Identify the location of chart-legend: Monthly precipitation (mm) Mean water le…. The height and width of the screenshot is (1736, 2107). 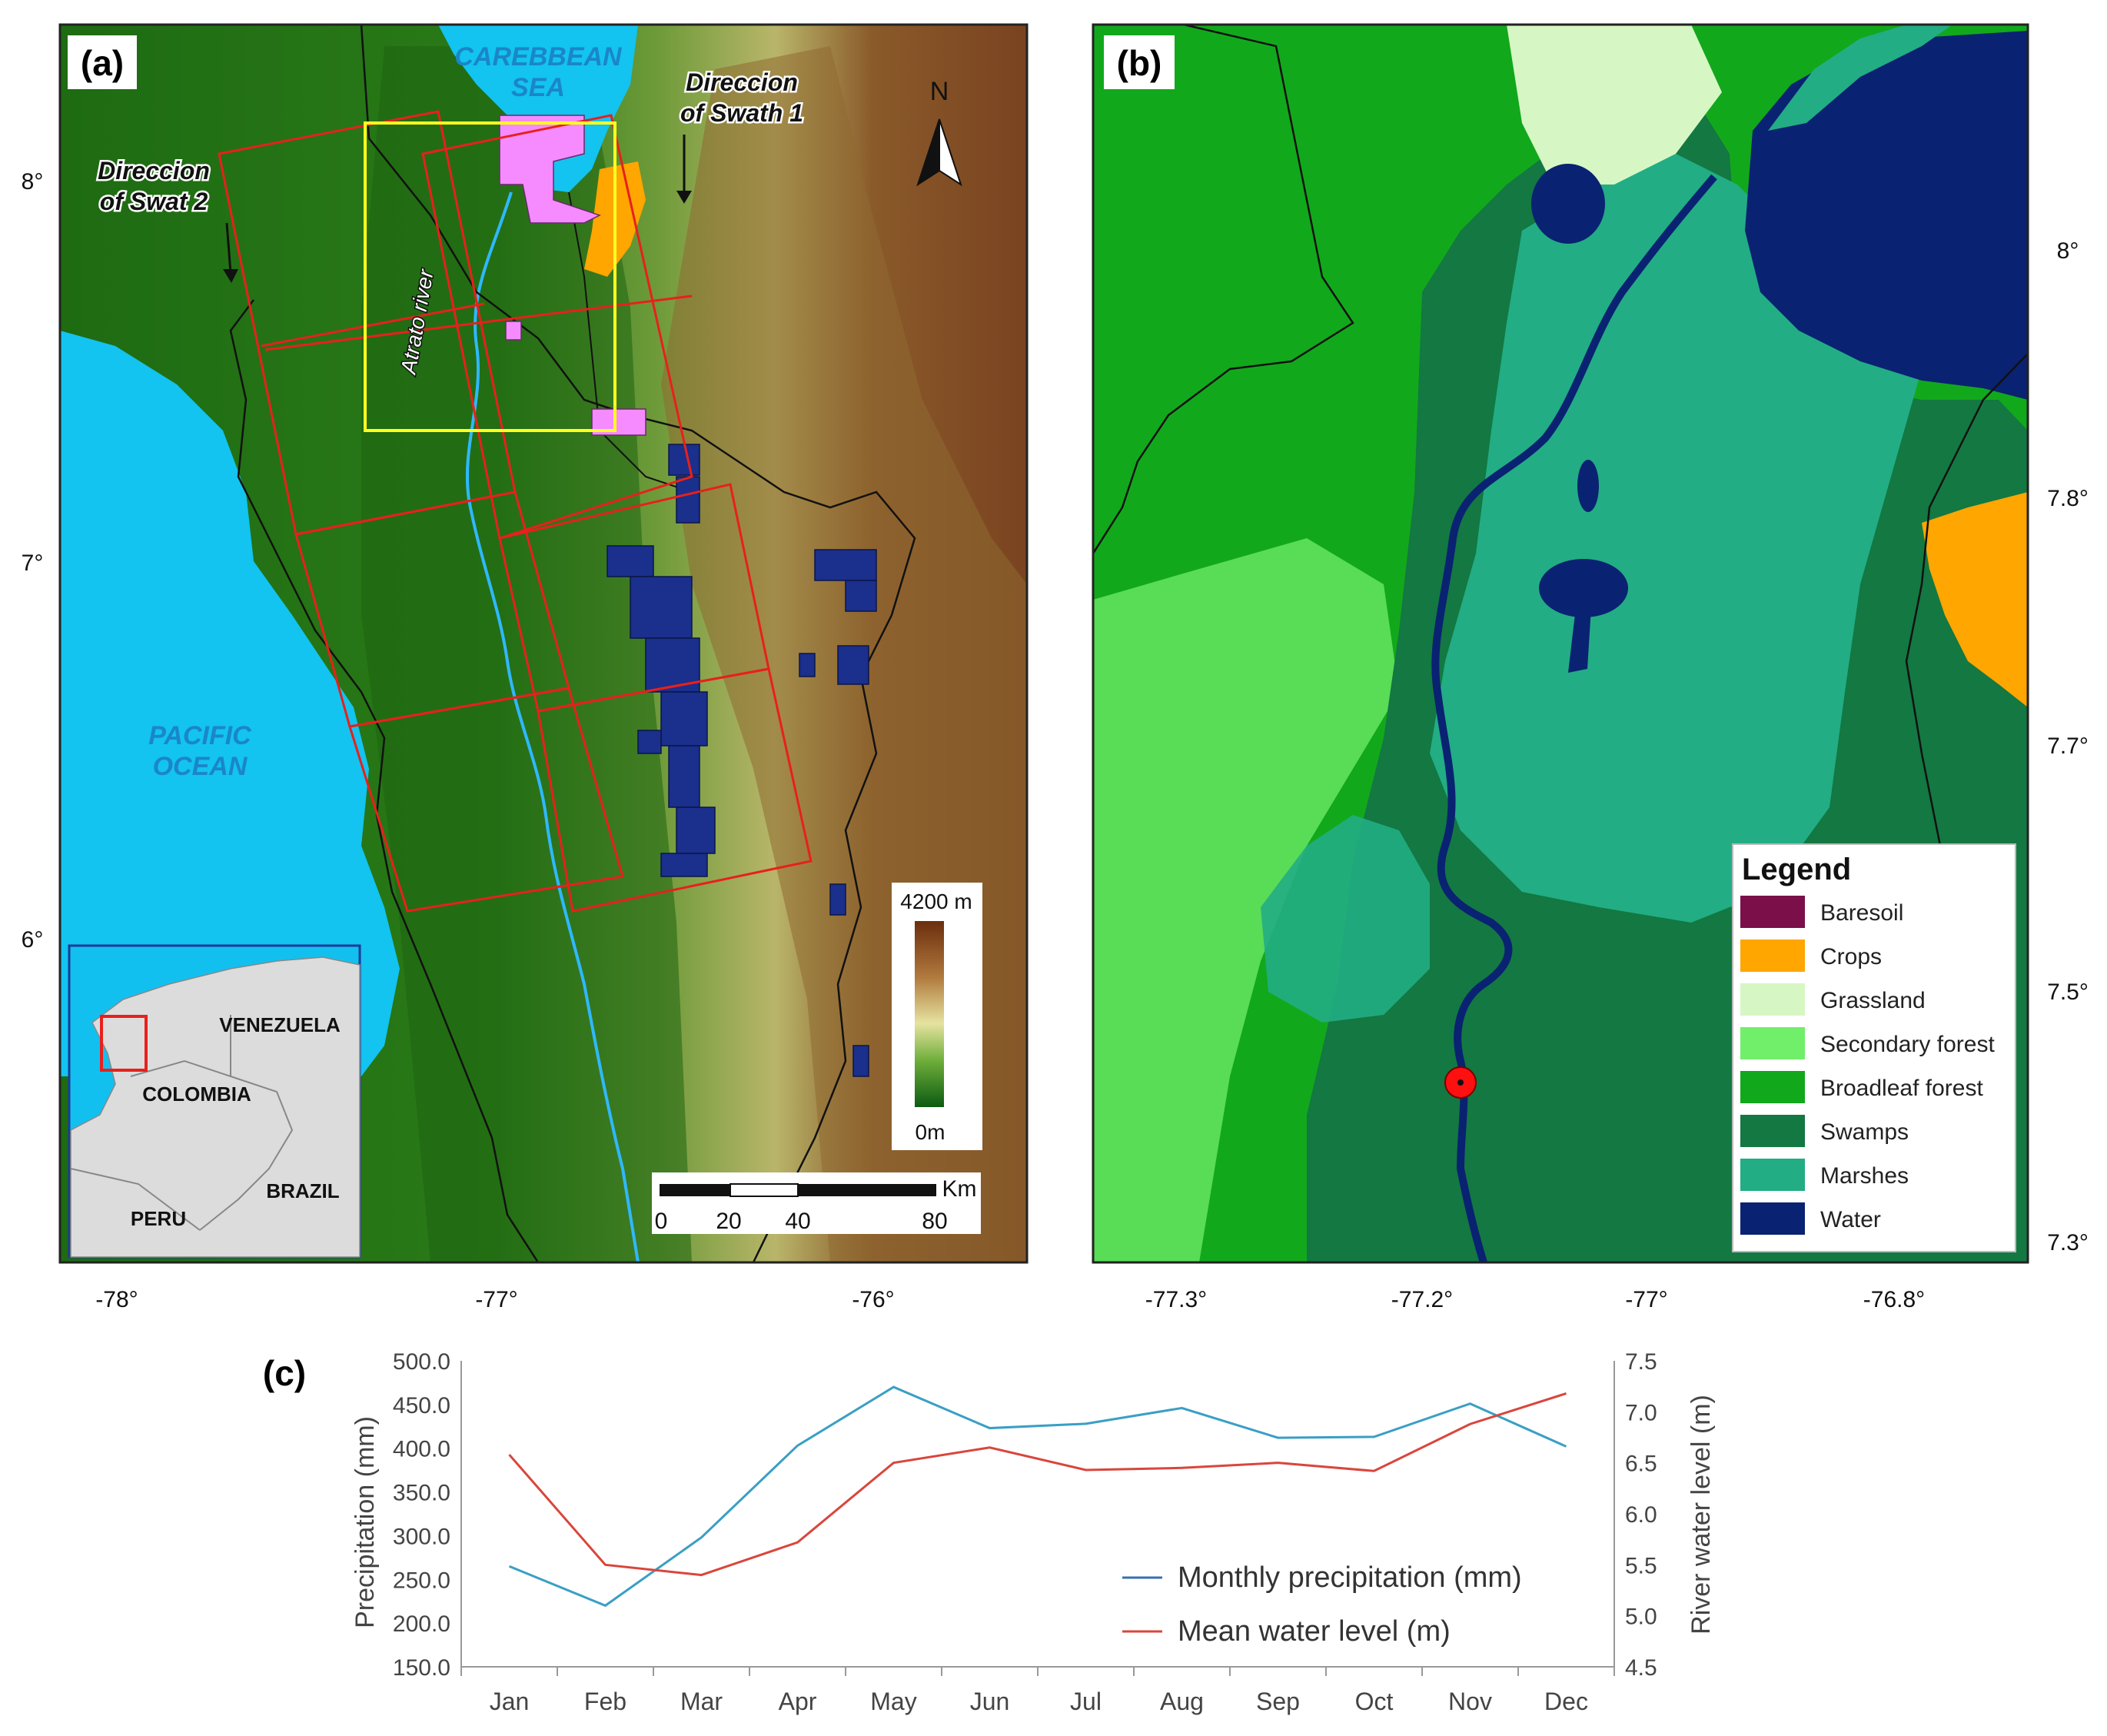
(1322, 1604).